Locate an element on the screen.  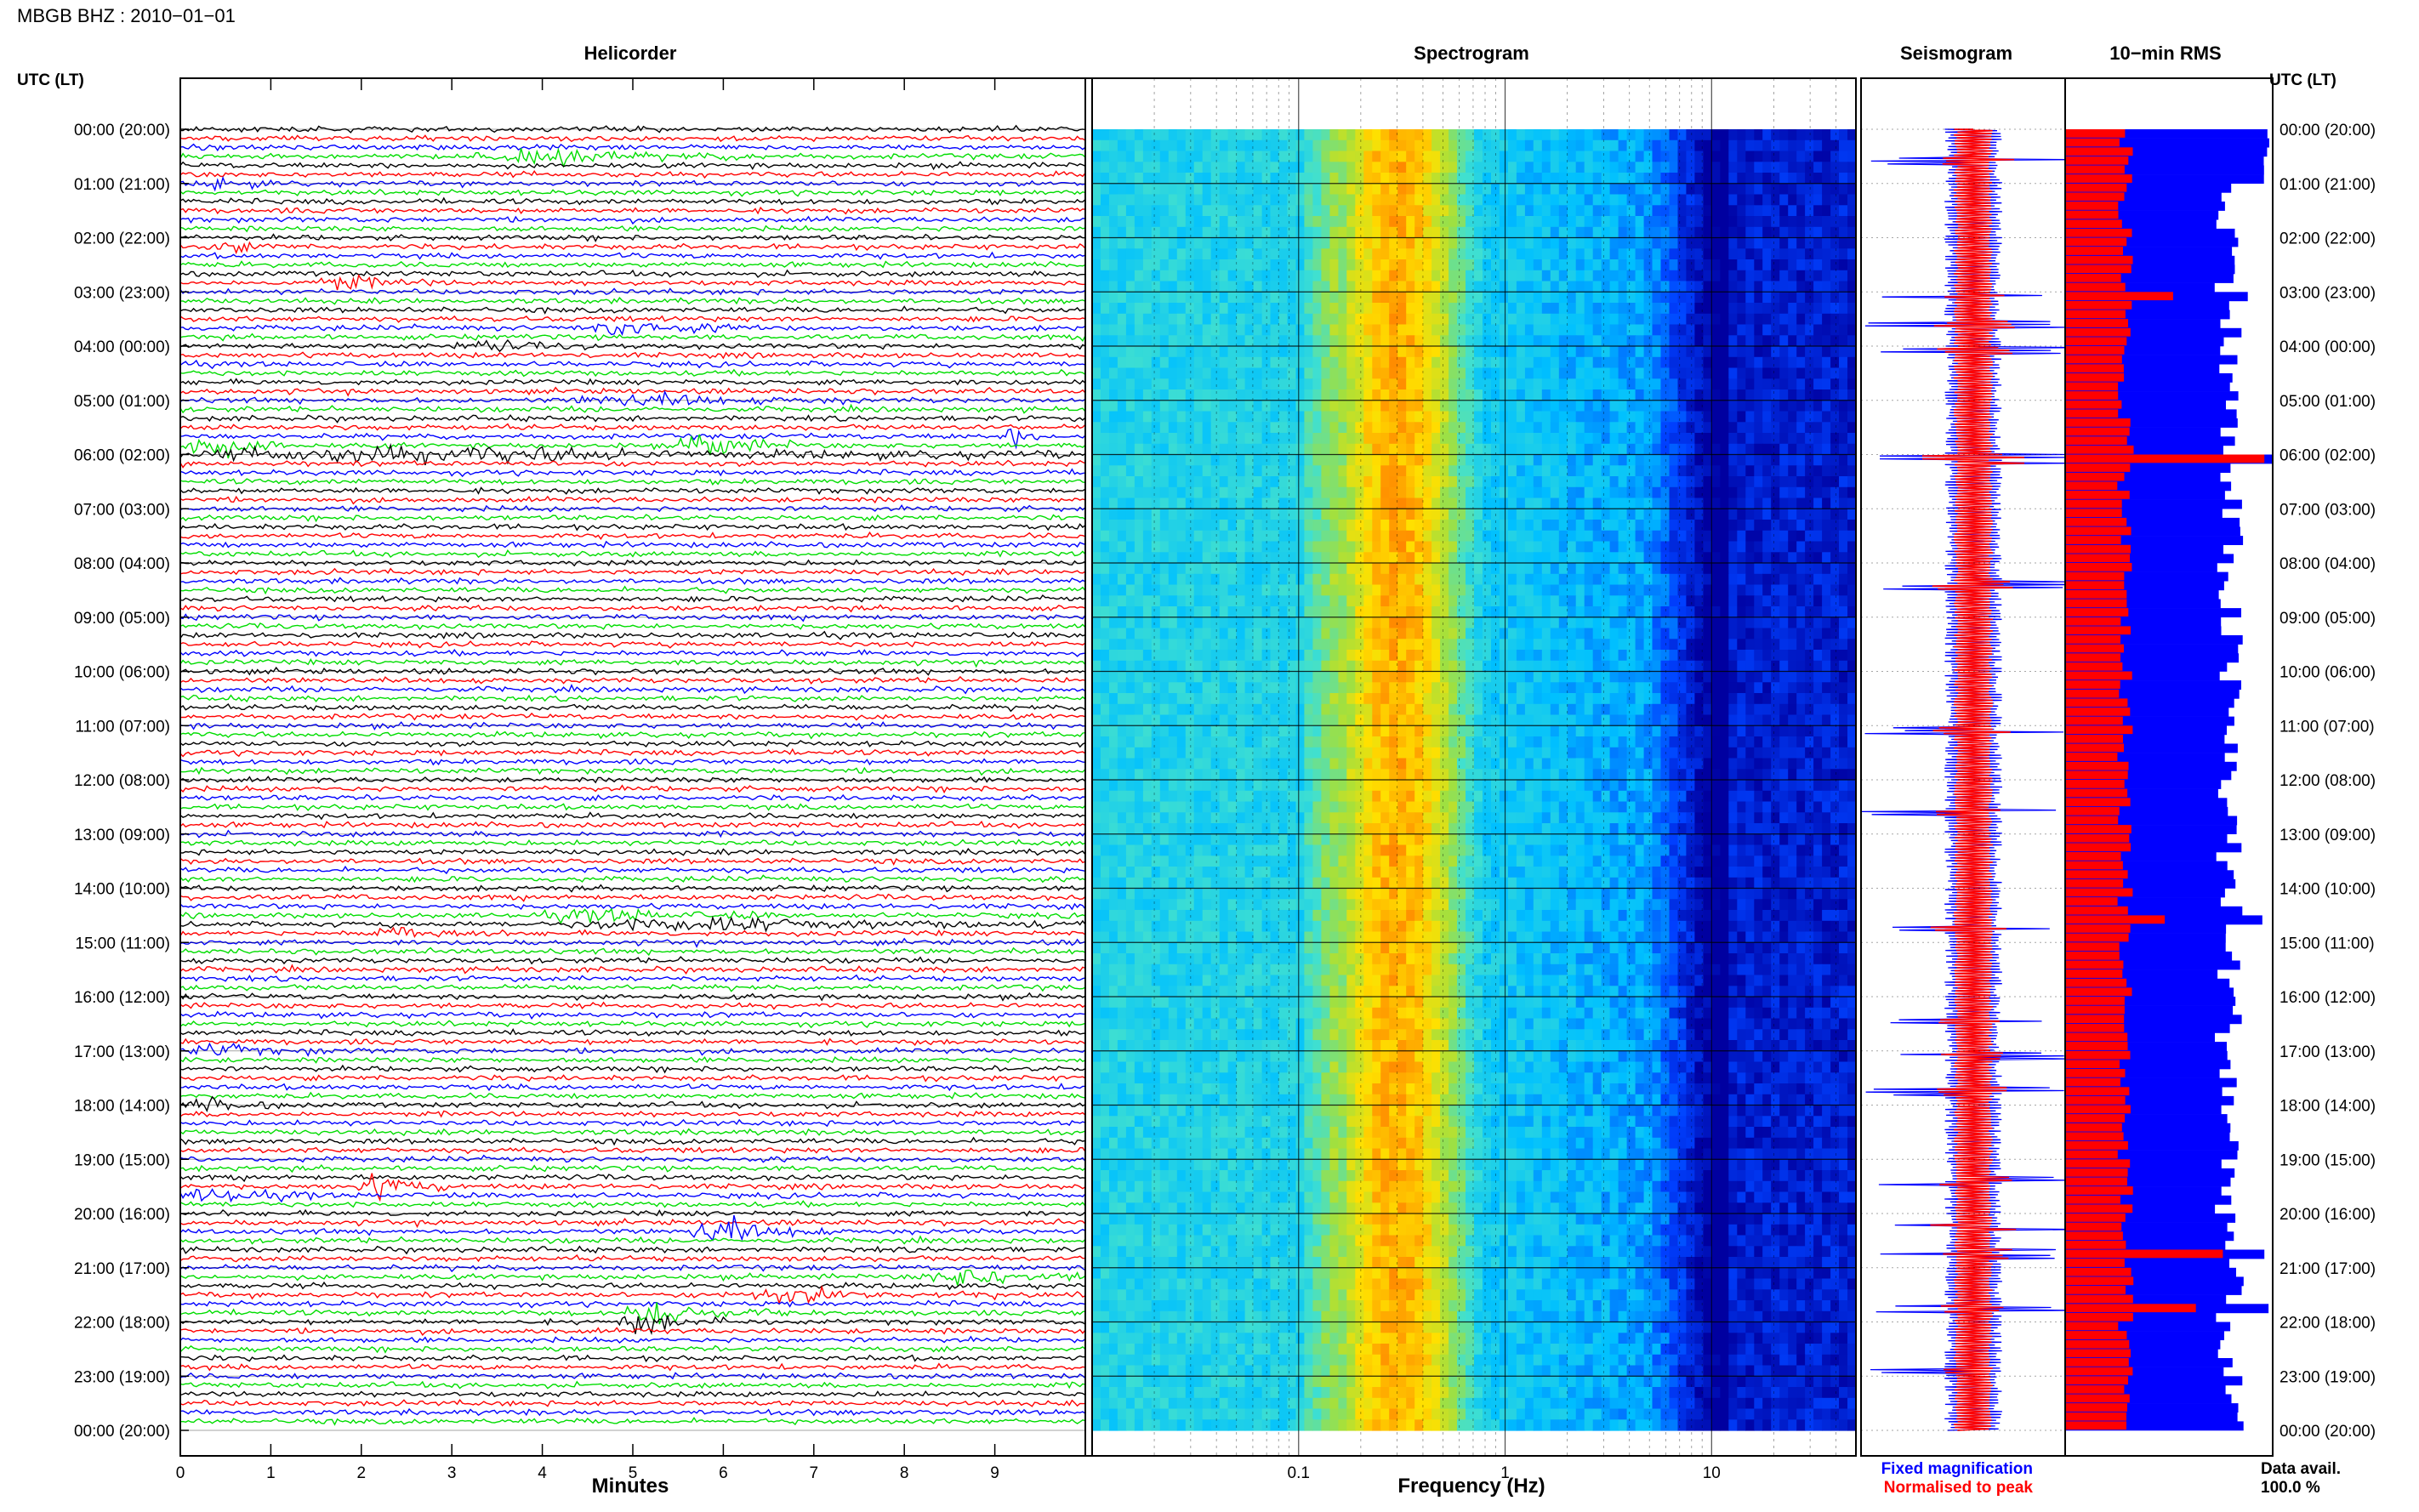
hour-tick-label-left: 12:00 (08:00) is located at coordinates (122, 781).